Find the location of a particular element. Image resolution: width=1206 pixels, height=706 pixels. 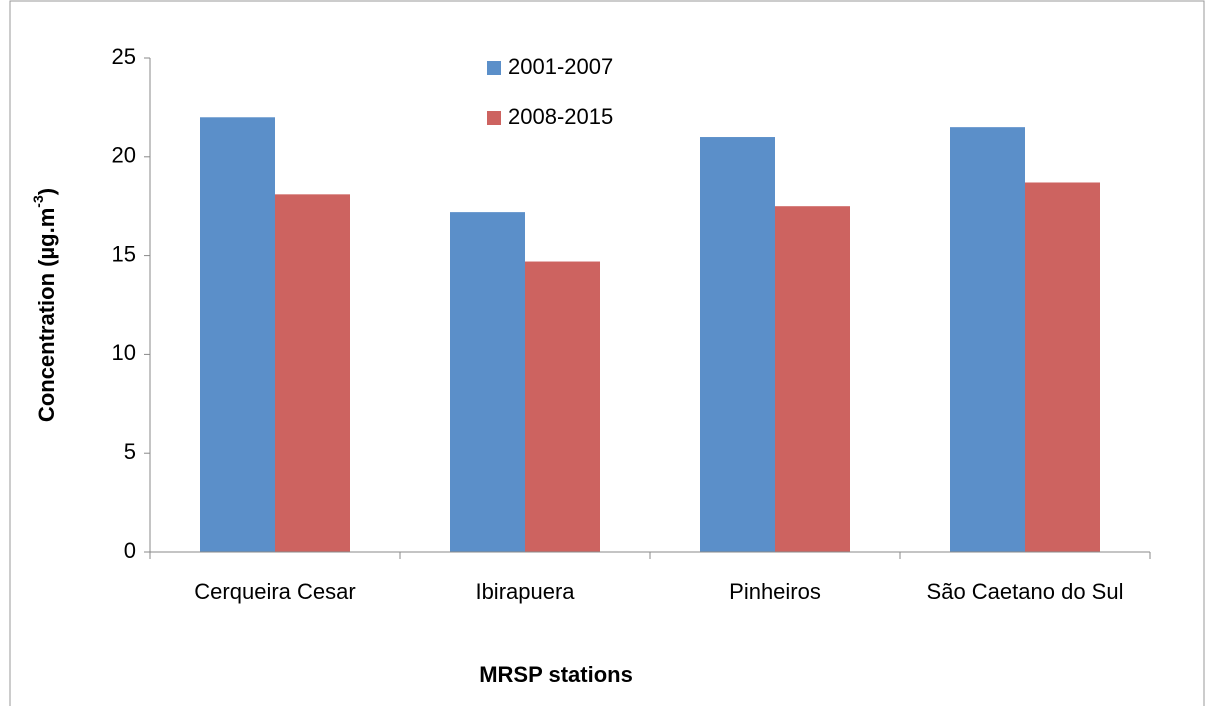

y-axis-label: Concentration (µg.m-3) is located at coordinates (44, 305).